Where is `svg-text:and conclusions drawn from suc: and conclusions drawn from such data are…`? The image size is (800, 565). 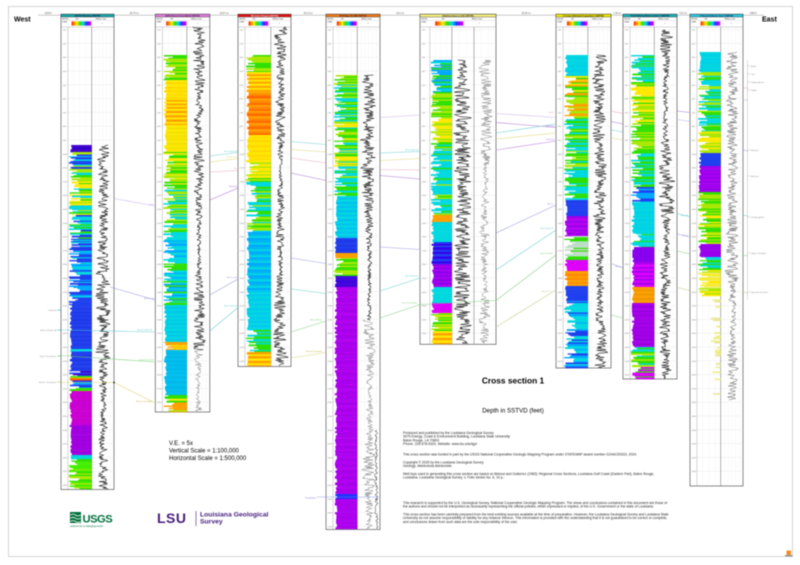 svg-text:and conclusions drawn from suc: and conclusions drawn from such data are… is located at coordinates (460, 522).